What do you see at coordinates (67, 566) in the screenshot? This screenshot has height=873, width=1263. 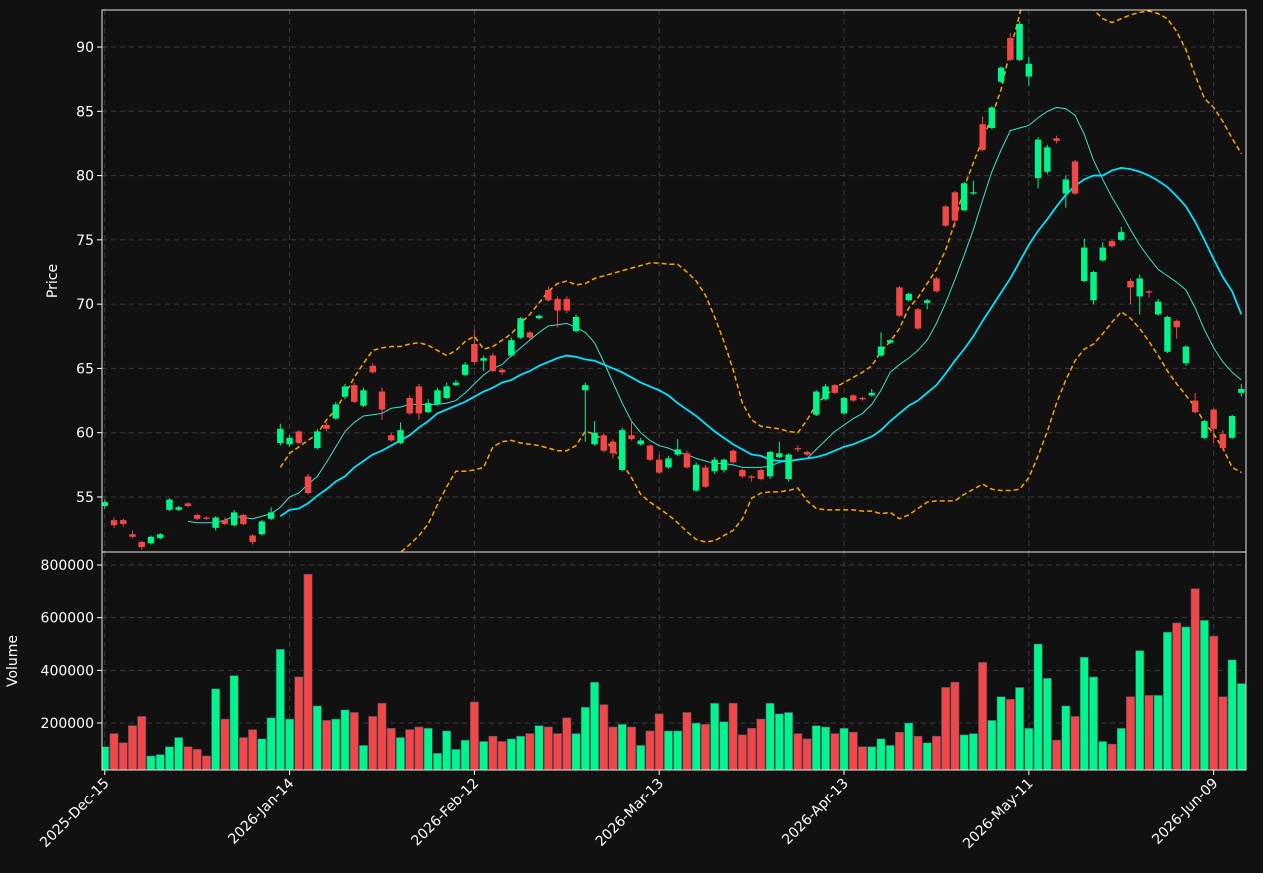 I see `y-tick-label: 800000` at bounding box center [67, 566].